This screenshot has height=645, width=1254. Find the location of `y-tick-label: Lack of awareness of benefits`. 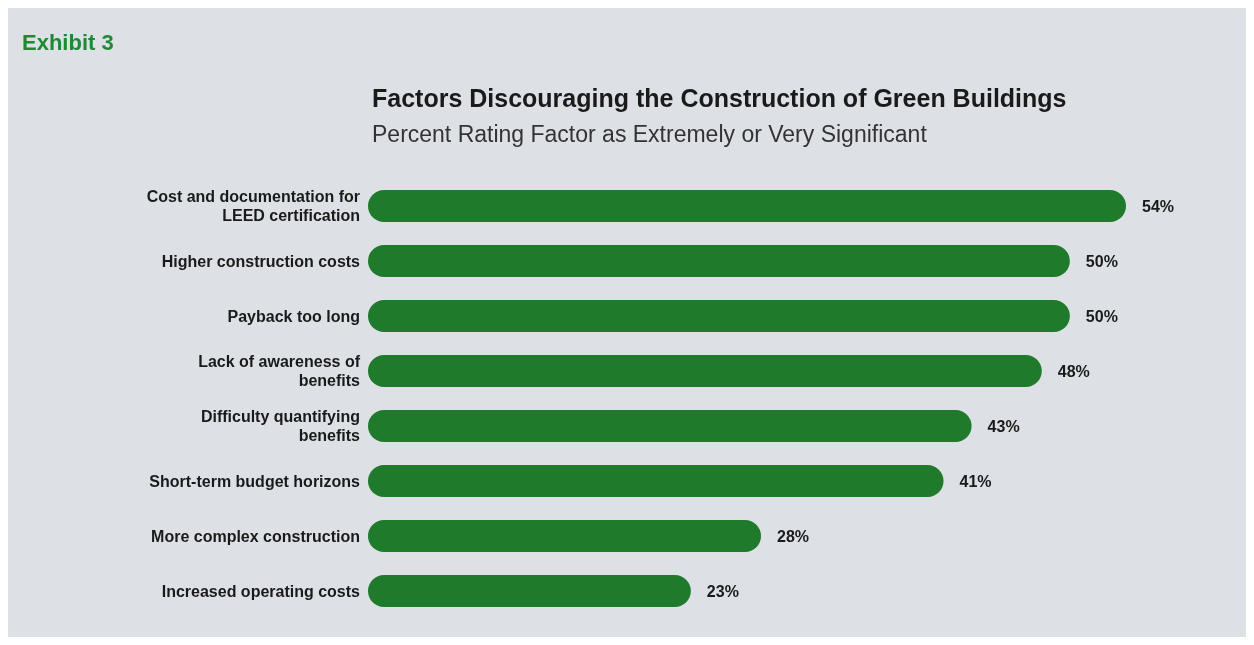

y-tick-label: Lack of awareness of benefits is located at coordinates (279, 370).